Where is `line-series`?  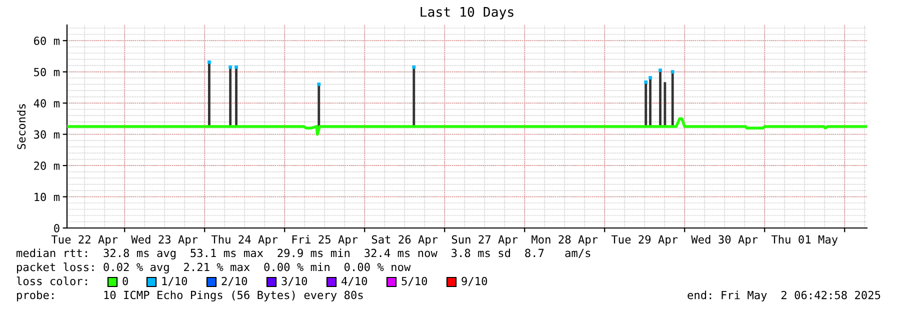 line-series is located at coordinates (467, 126).